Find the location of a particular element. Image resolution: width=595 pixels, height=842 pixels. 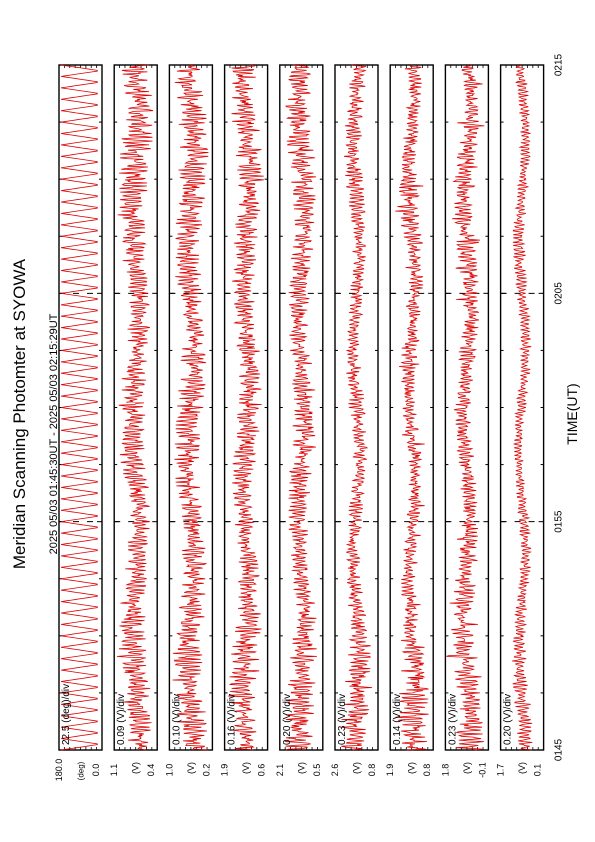

y-tick-label-min: 0.6 is located at coordinates (262, 770).